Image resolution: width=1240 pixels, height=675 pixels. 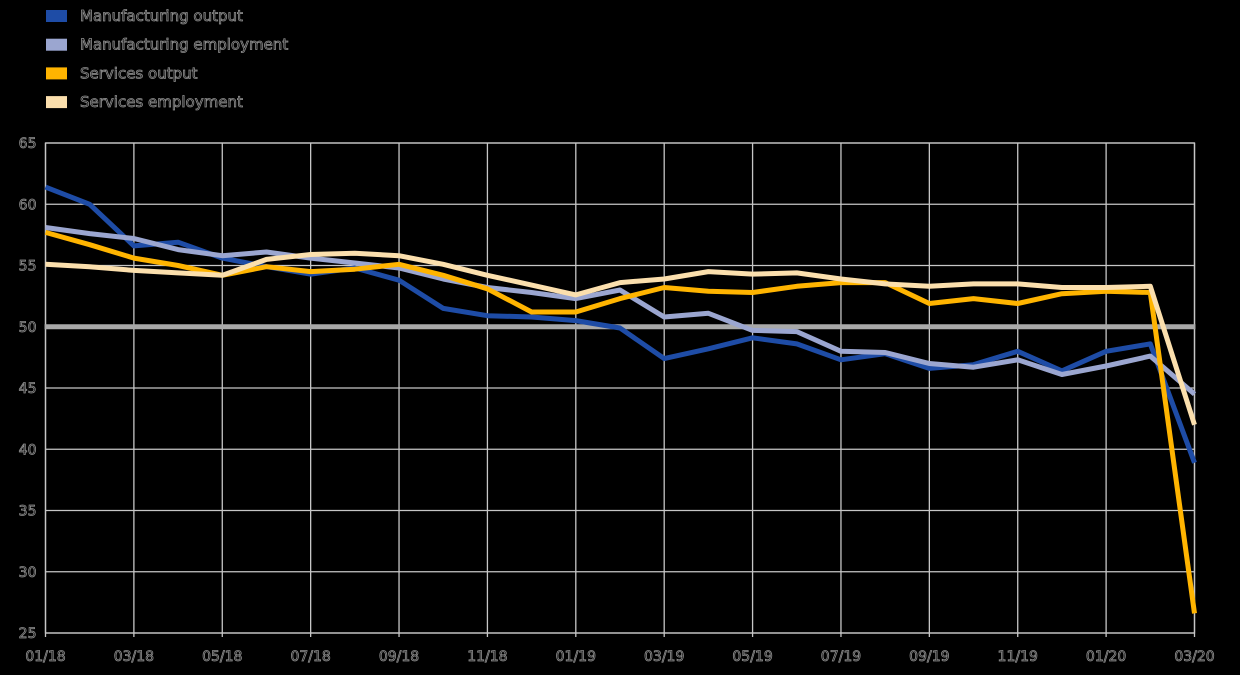 I want to click on x-axis-label: 03/19, so click(x=664, y=657).